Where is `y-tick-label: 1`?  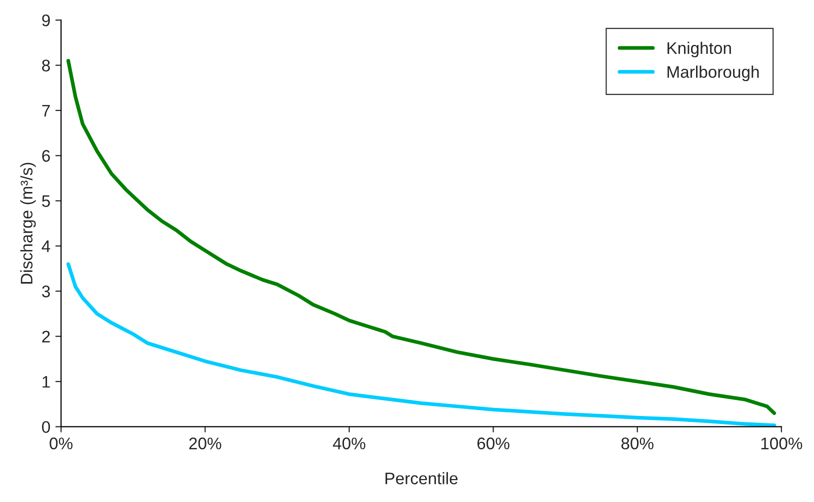 y-tick-label: 1 is located at coordinates (46, 382).